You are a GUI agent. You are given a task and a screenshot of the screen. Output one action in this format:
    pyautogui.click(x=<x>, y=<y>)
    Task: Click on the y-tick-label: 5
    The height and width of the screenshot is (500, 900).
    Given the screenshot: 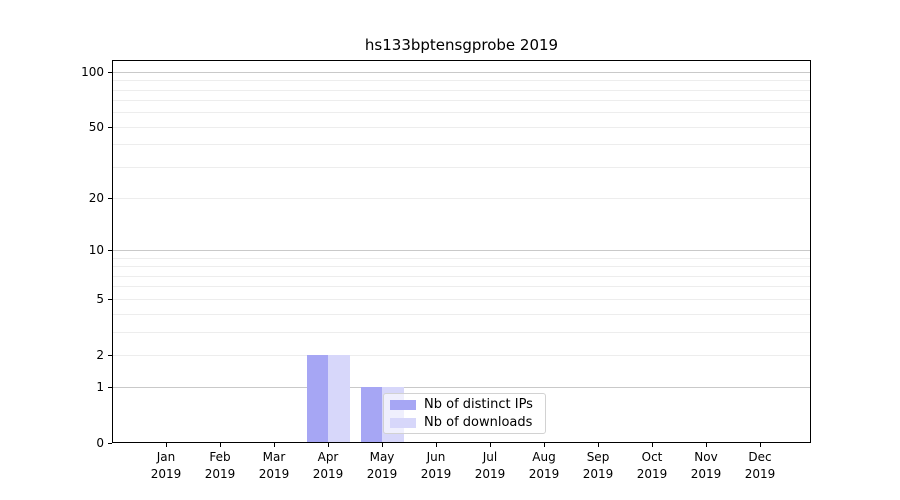 What is the action you would take?
    pyautogui.click(x=100, y=298)
    